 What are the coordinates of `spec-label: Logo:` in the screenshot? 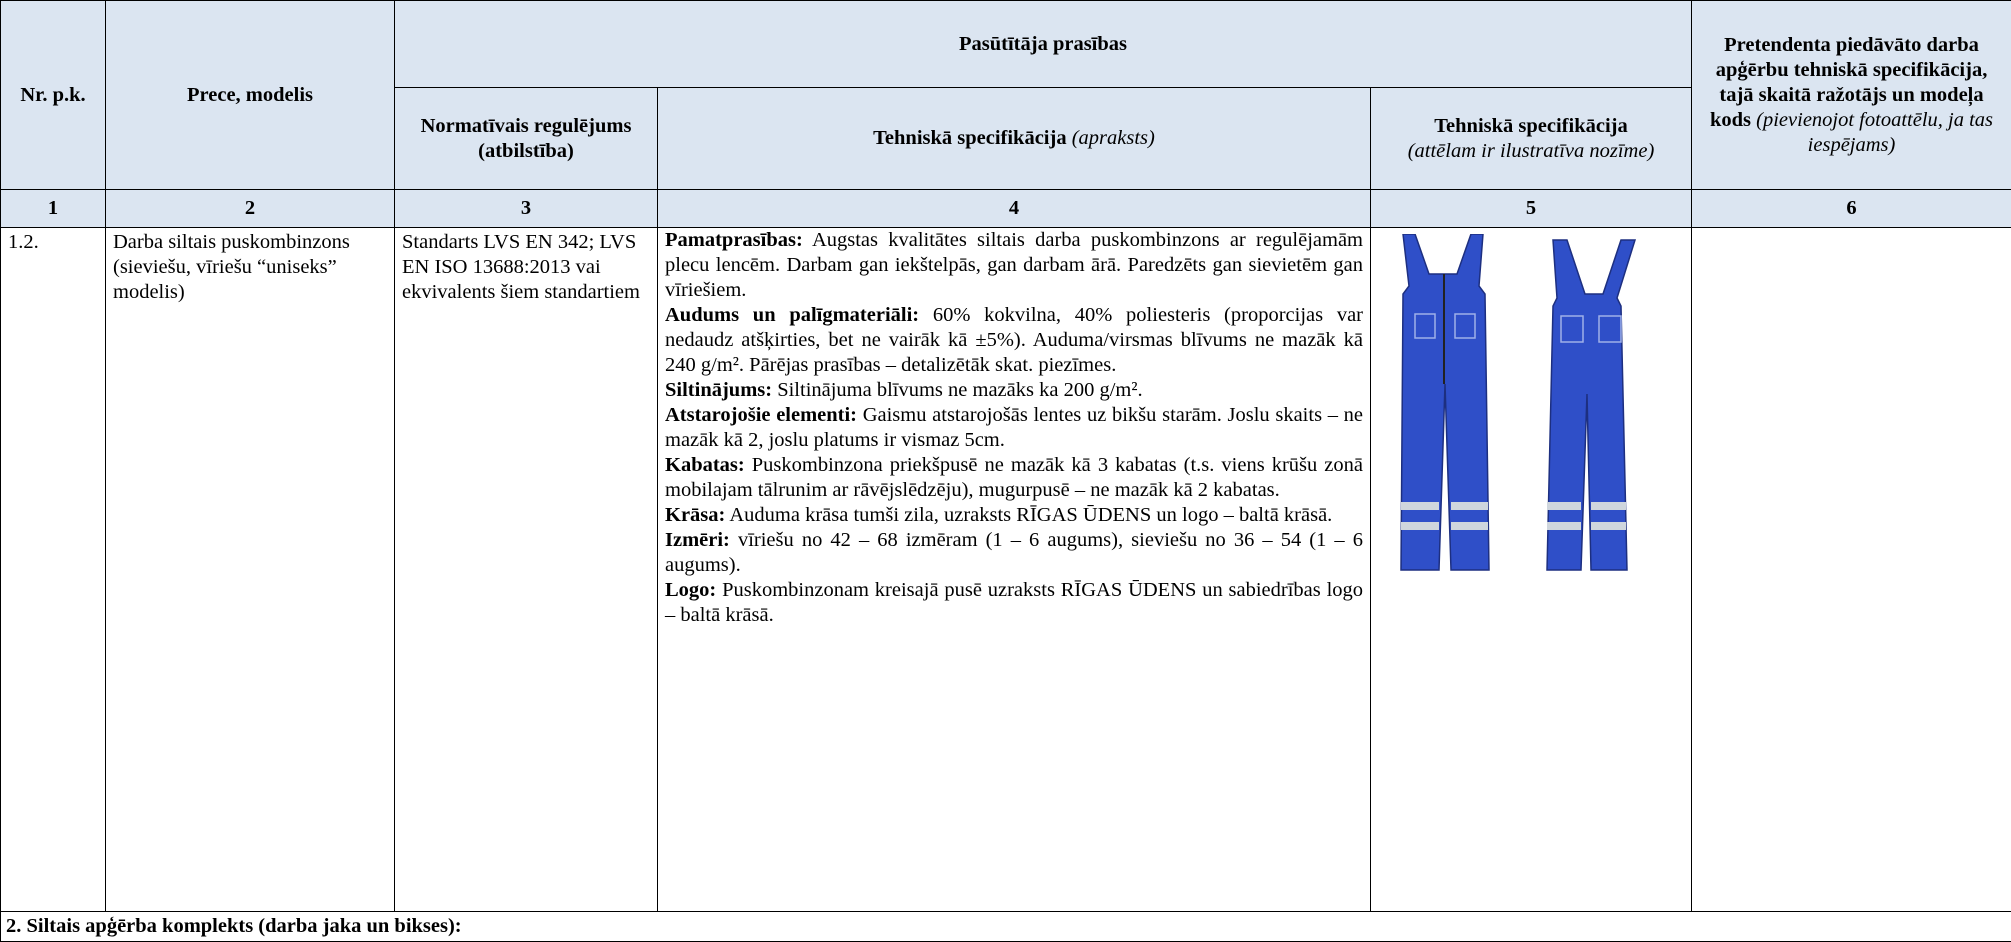 It's located at (690, 590).